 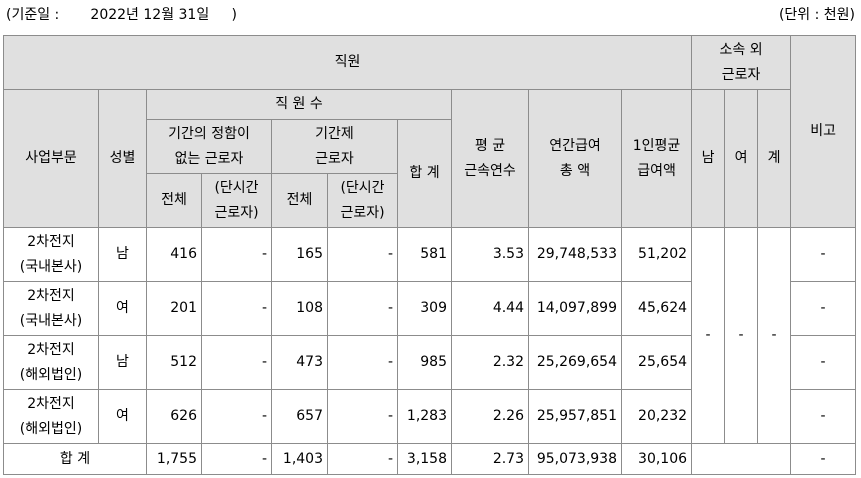 What do you see at coordinates (575, 254) in the screenshot?
I see `row-annual-pay: 29,748,533` at bounding box center [575, 254].